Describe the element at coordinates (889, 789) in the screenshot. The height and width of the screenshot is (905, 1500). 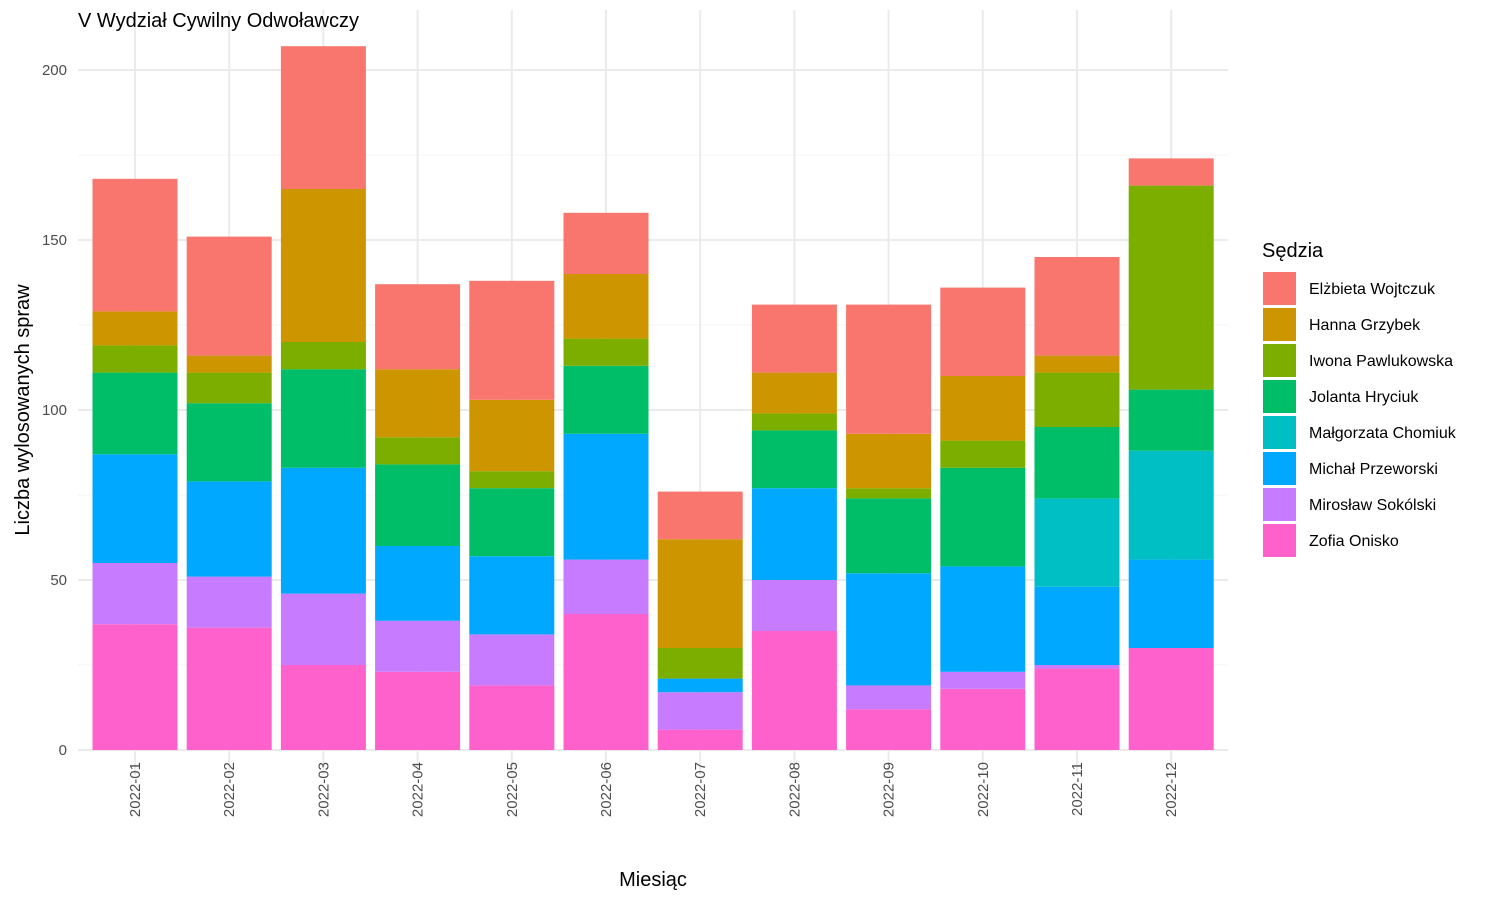
I see `x-tick-label: 2022-09` at that location.